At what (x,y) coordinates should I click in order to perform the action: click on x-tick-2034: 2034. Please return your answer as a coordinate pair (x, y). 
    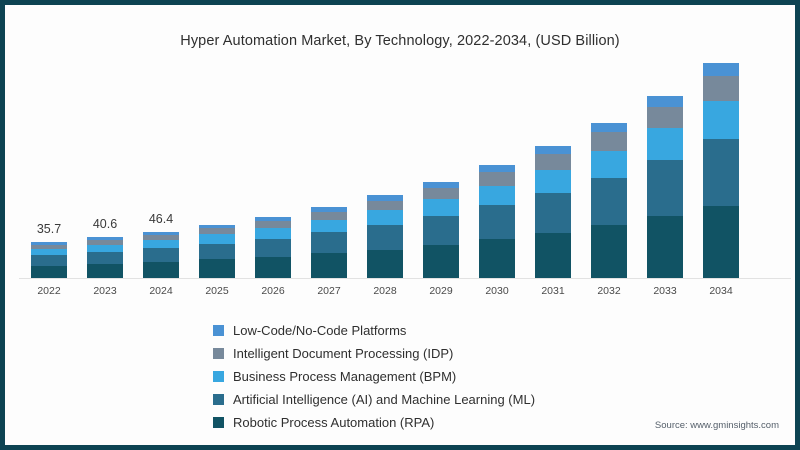
    Looking at the image, I should click on (721, 291).